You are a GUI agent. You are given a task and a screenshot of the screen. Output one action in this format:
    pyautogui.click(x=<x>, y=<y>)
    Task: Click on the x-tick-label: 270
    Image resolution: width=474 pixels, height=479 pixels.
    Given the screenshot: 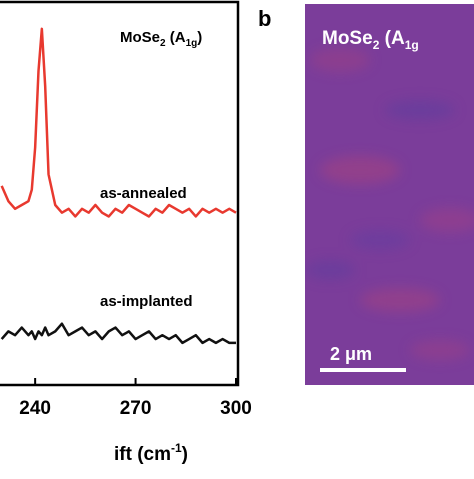 What is the action you would take?
    pyautogui.click(x=136, y=408)
    